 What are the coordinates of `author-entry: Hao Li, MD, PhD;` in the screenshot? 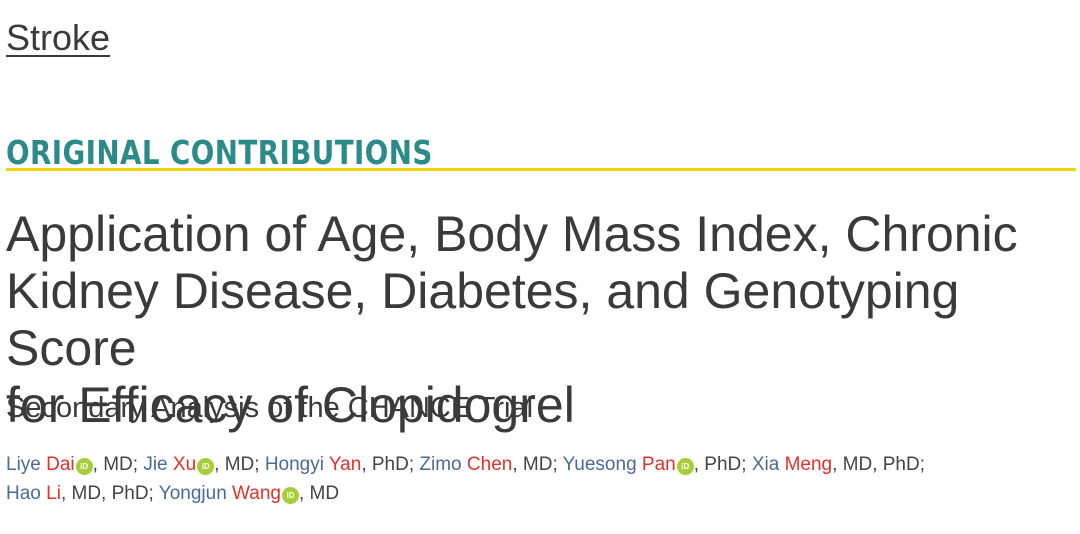 It's located at (82, 493).